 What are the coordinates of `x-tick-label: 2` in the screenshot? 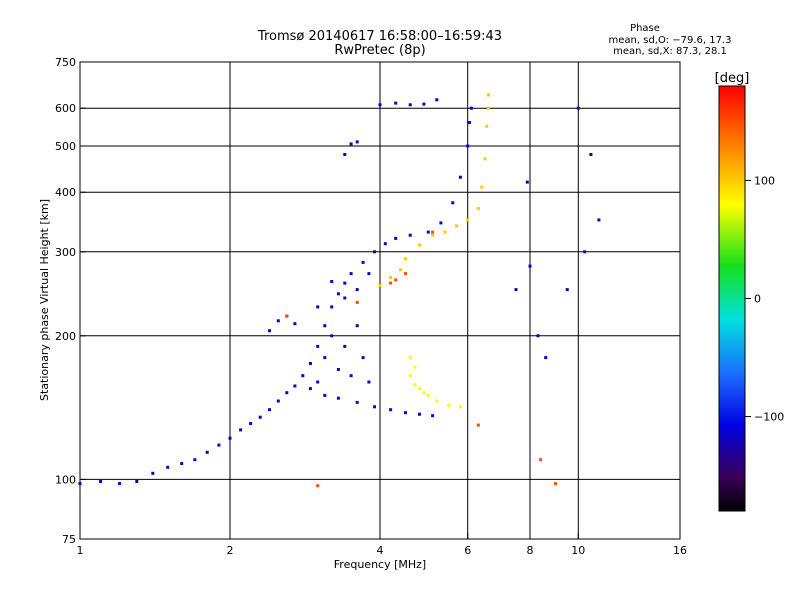 It's located at (230, 550).